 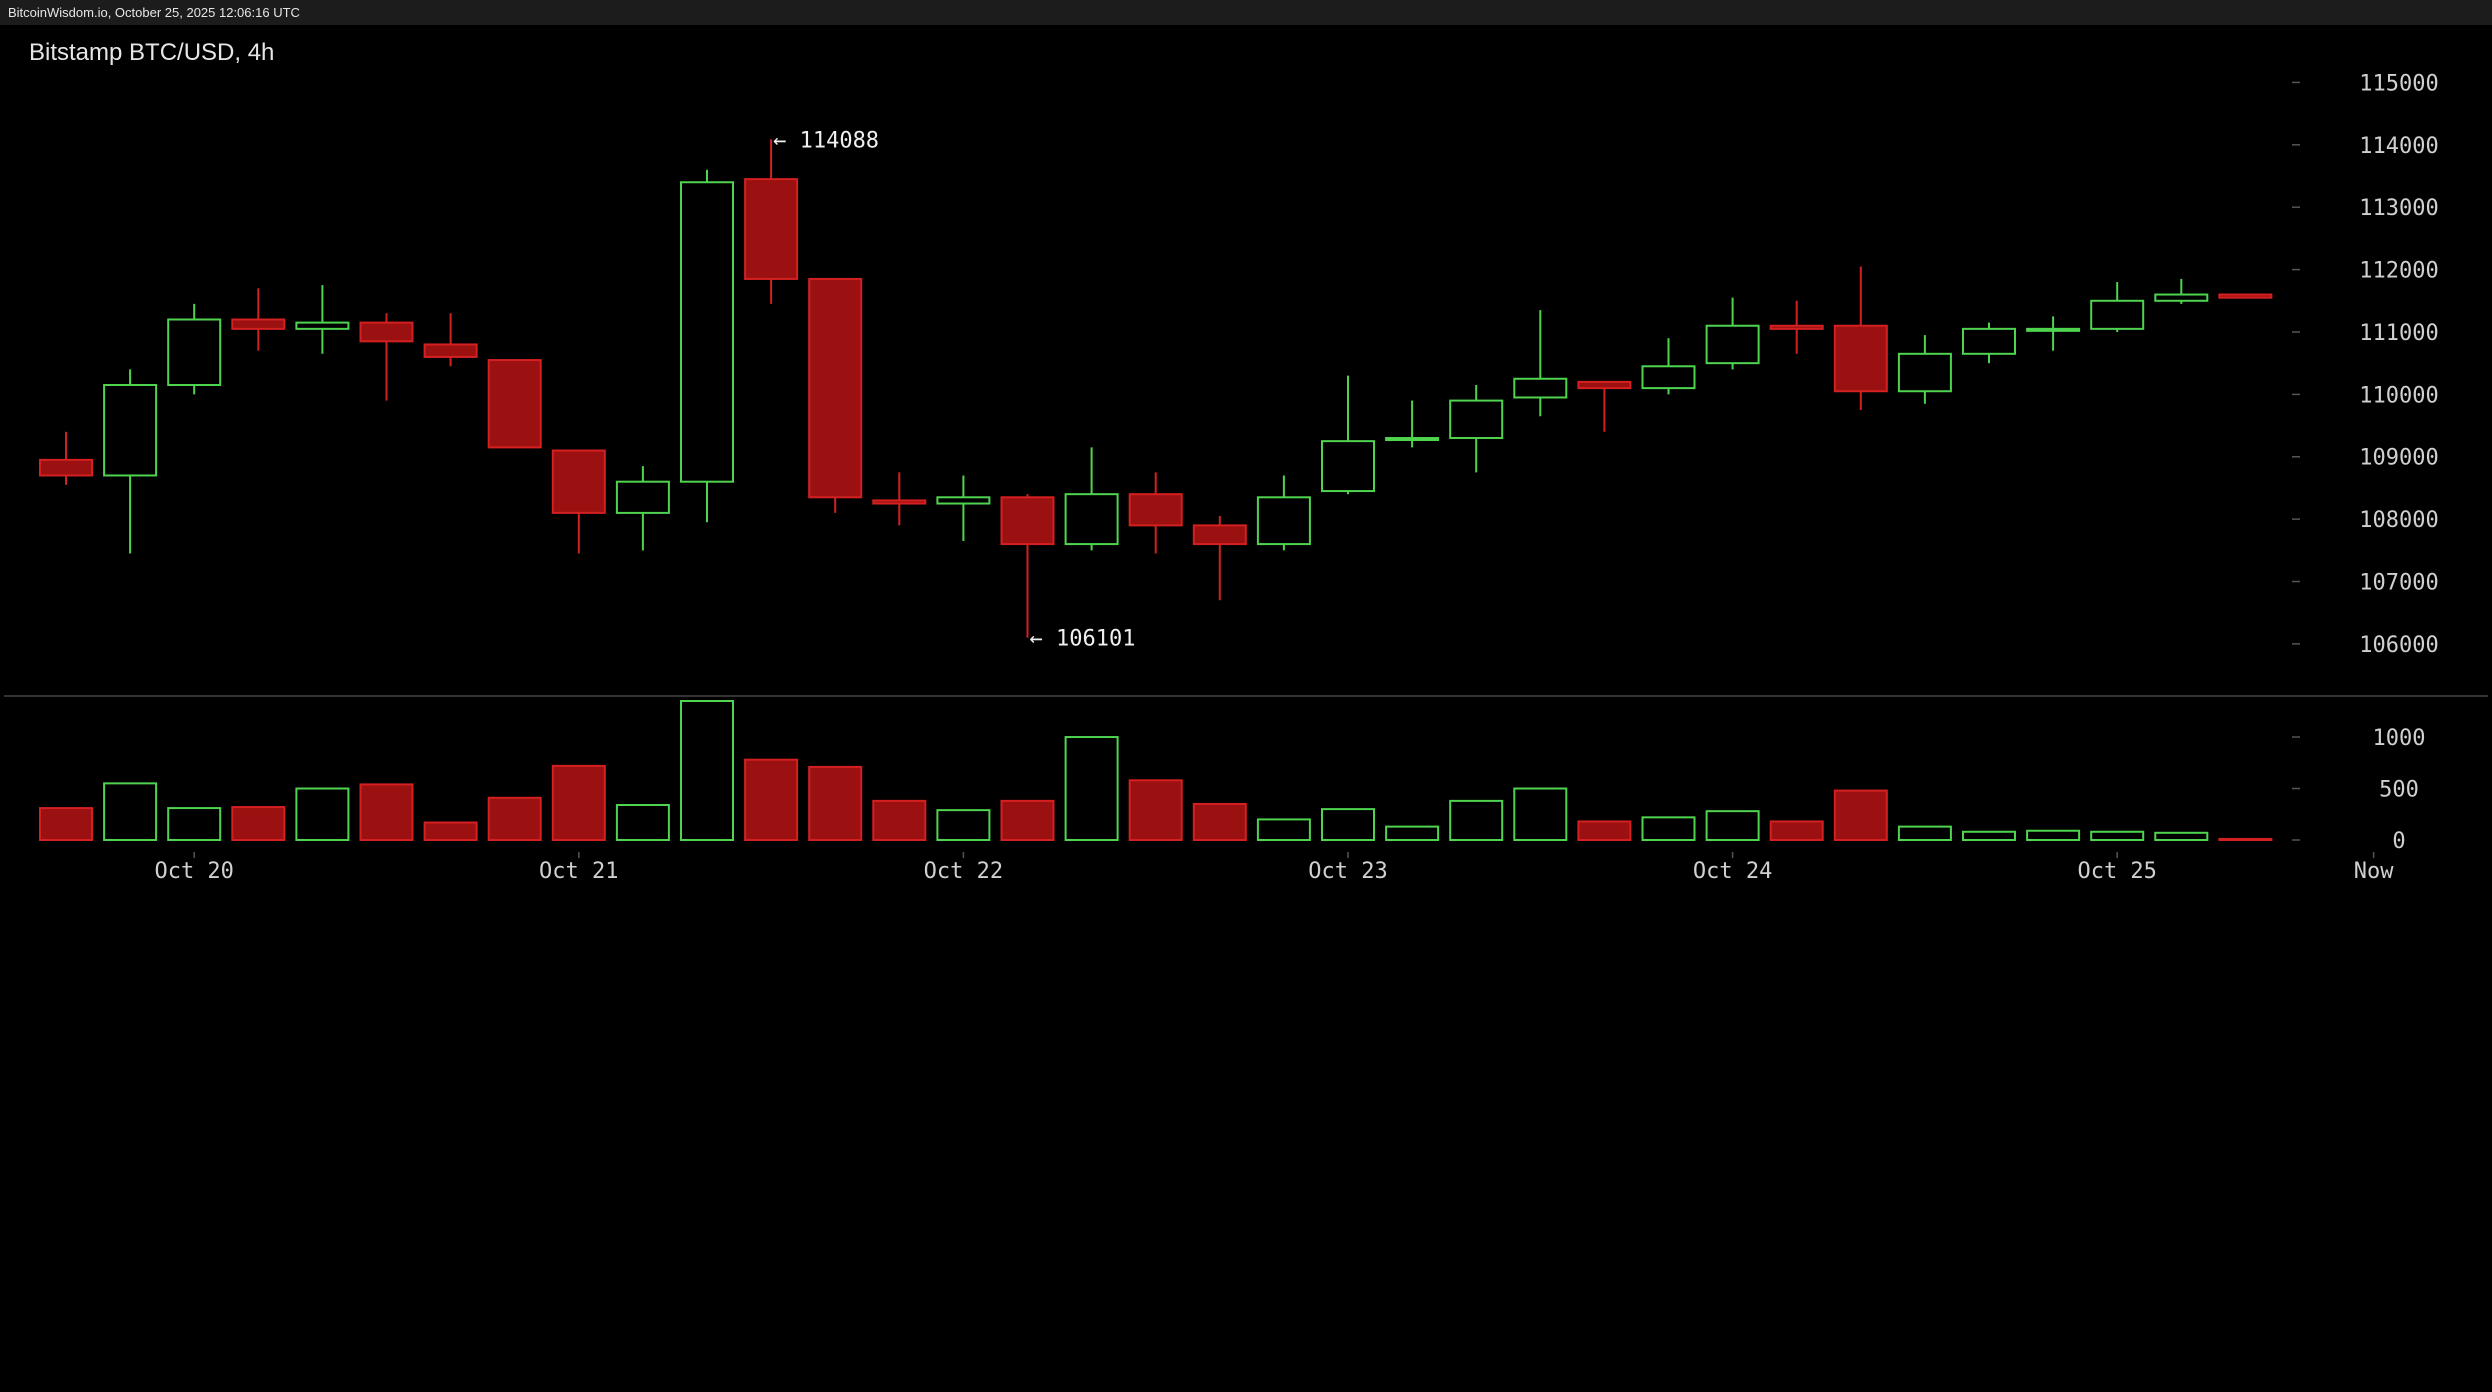 I want to click on chart-title: Bitstamp BTC/USD, 4h, so click(x=151, y=52).